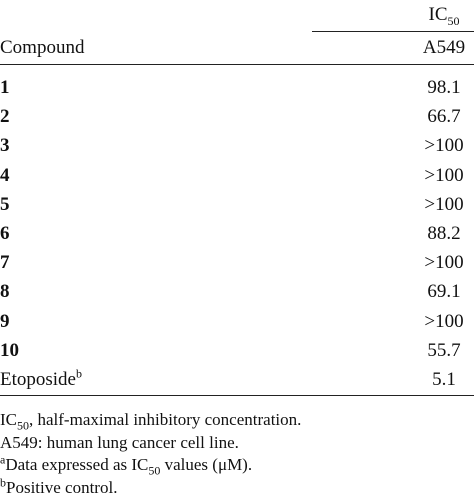 The image size is (474, 504). Describe the element at coordinates (206, 464) in the screenshot. I see `footnote-text: values (μM).` at that location.